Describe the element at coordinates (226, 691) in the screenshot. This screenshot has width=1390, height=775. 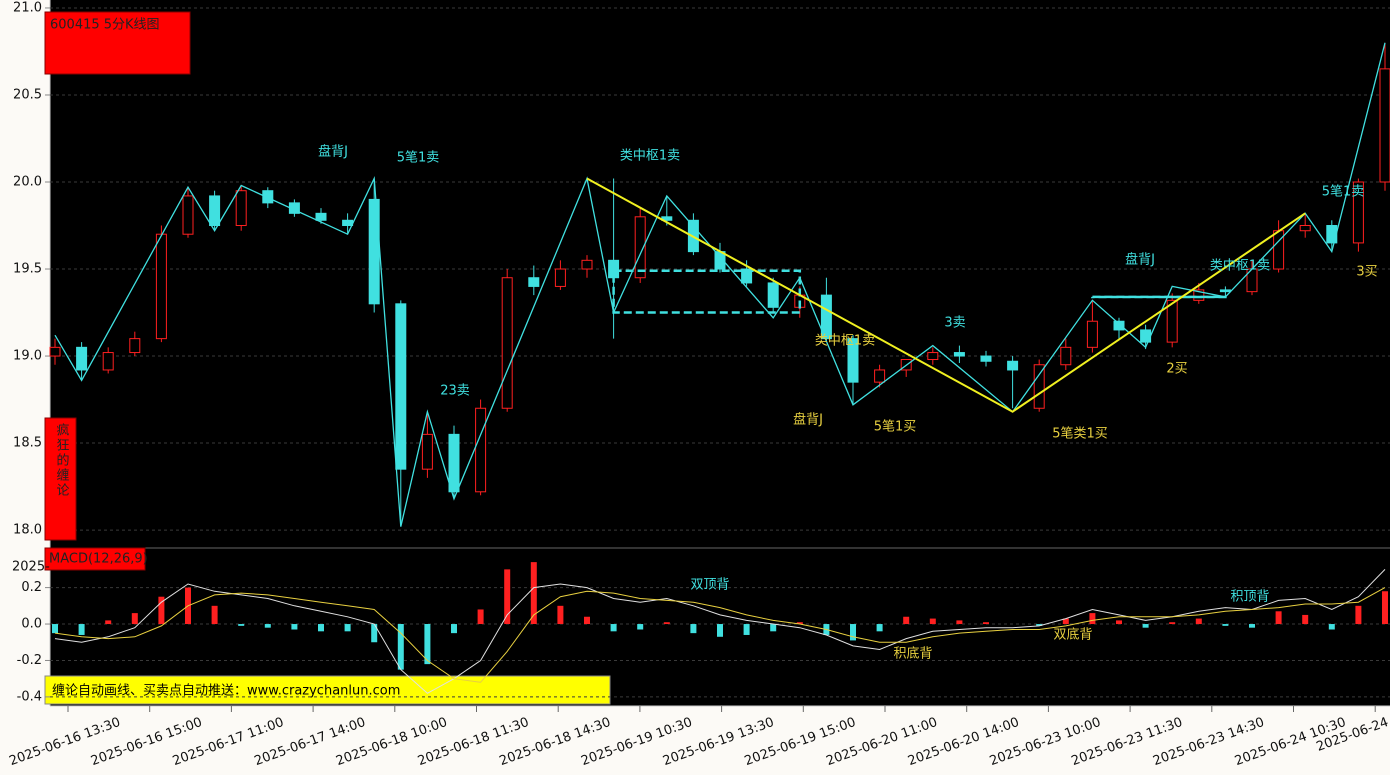
I see `banner: 缠论自动画线、买卖点自动推送：www.crazychanlun.com` at that location.